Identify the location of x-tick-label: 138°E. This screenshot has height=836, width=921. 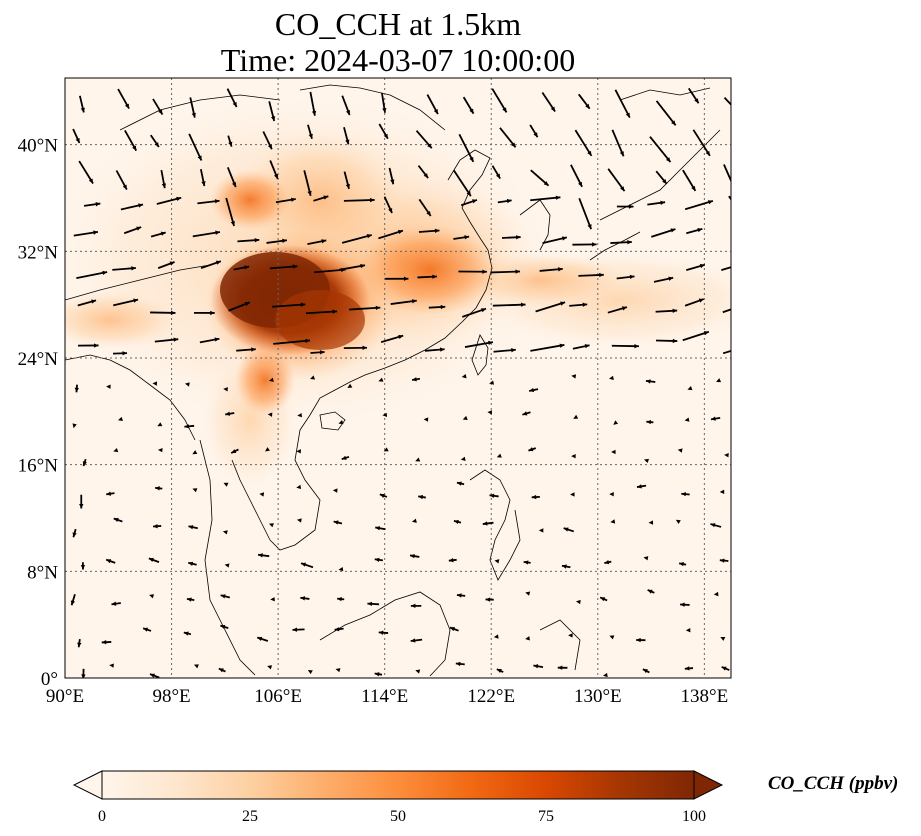
(705, 696).